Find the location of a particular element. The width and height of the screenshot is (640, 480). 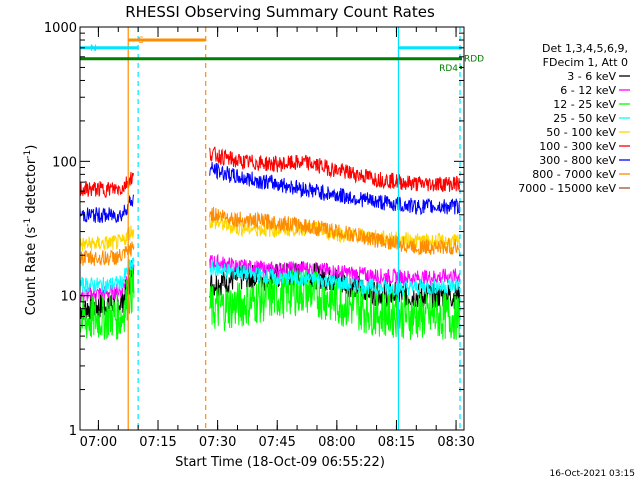

legend-entry-1: 6 - 12 keV is located at coordinates (588, 90).